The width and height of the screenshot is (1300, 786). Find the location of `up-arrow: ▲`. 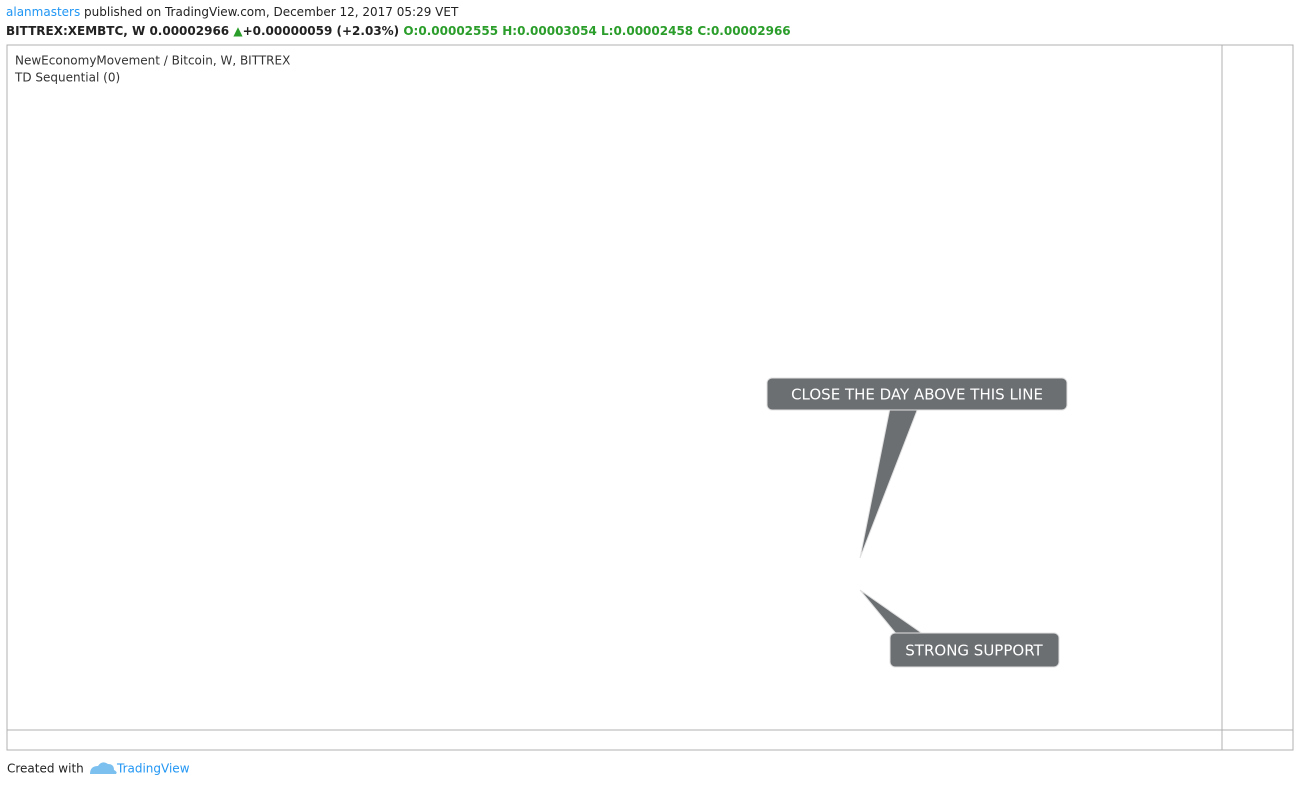

up-arrow: ▲ is located at coordinates (238, 31).